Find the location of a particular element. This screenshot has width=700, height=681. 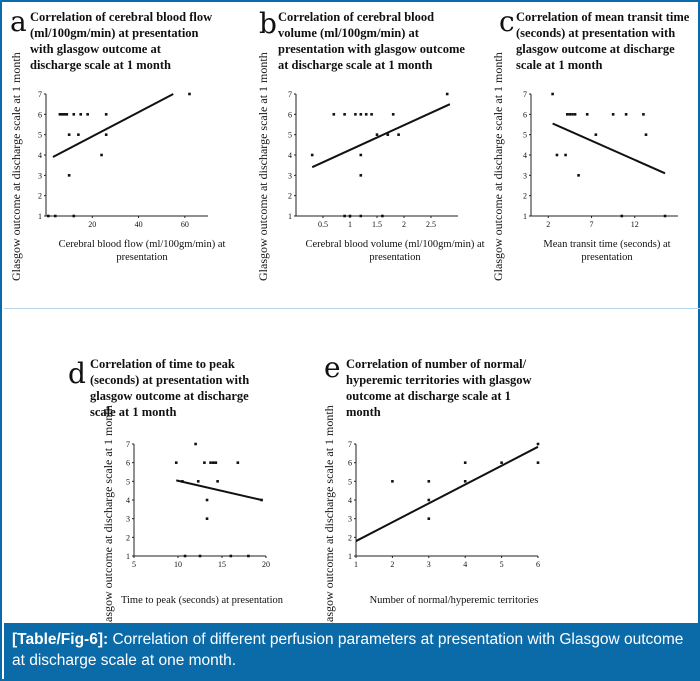

x-tick-label: 3 is located at coordinates (429, 564).